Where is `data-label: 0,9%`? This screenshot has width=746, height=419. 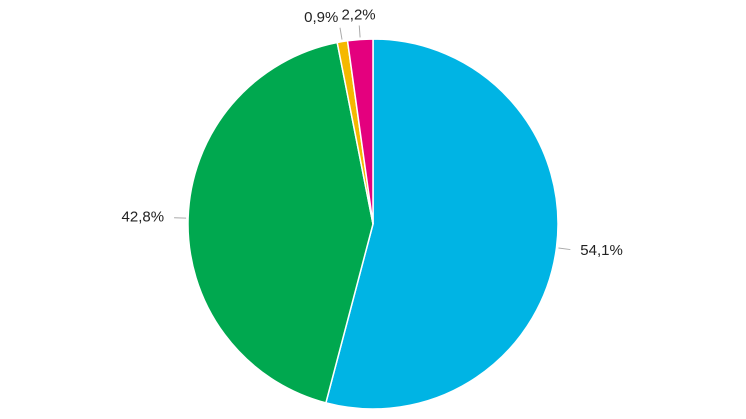 data-label: 0,9% is located at coordinates (321, 17).